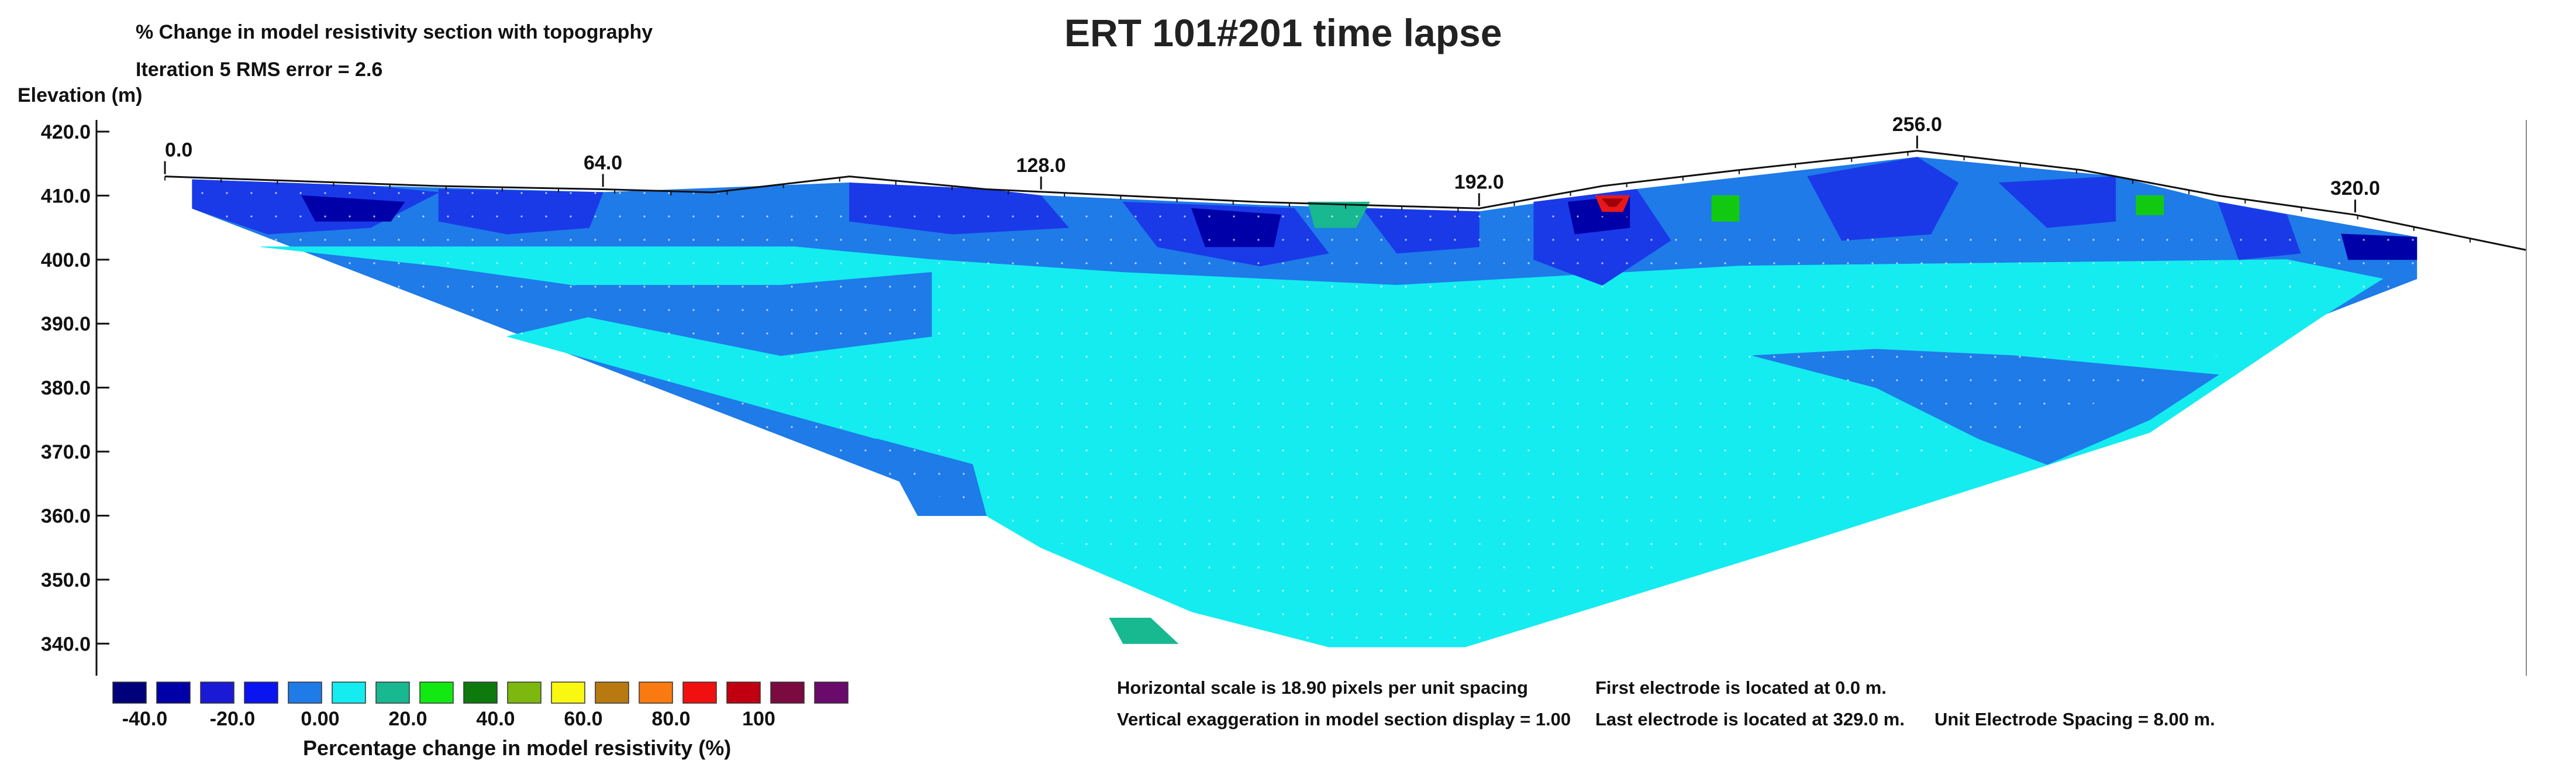  Describe the element at coordinates (66, 388) in the screenshot. I see `y-tick-label: 380.0` at that location.